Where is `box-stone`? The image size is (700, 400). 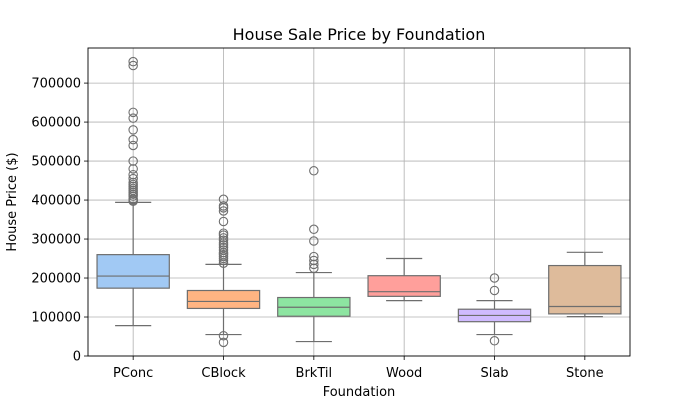
box-stone is located at coordinates (585, 289).